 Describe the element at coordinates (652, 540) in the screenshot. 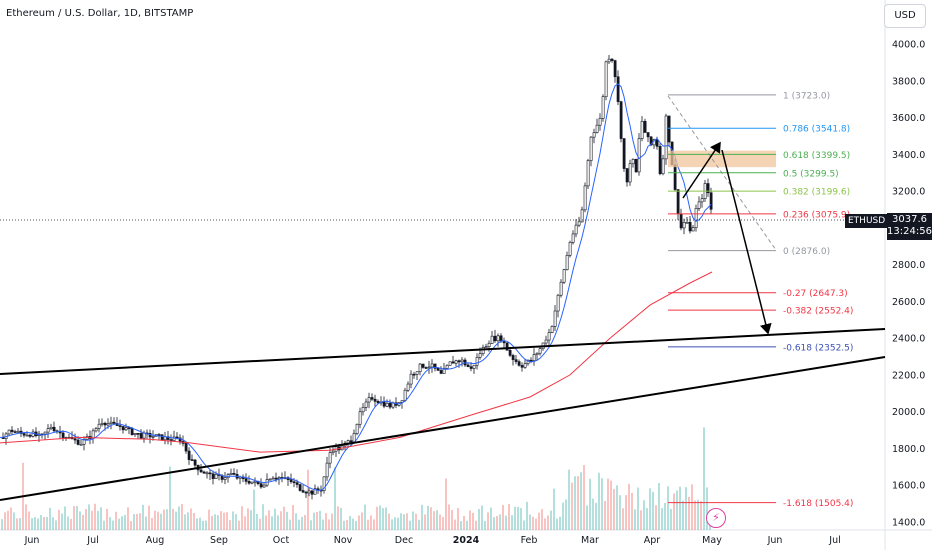

I see `x-tick-label: Apr` at that location.